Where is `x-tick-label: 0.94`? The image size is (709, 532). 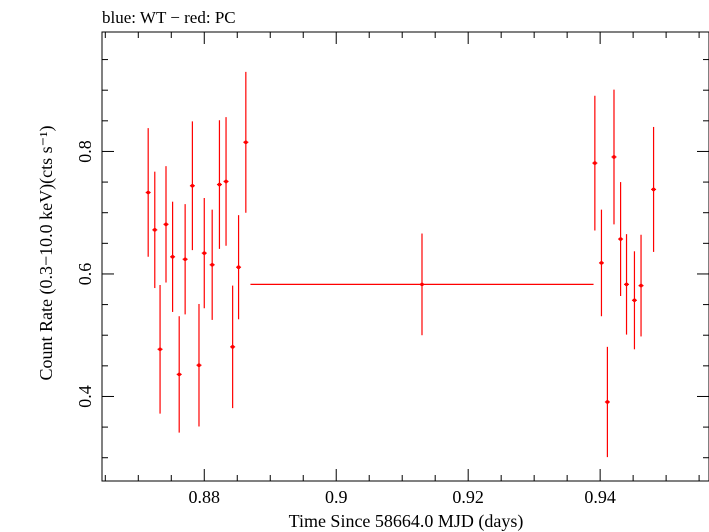 x-tick-label: 0.94 is located at coordinates (600, 497).